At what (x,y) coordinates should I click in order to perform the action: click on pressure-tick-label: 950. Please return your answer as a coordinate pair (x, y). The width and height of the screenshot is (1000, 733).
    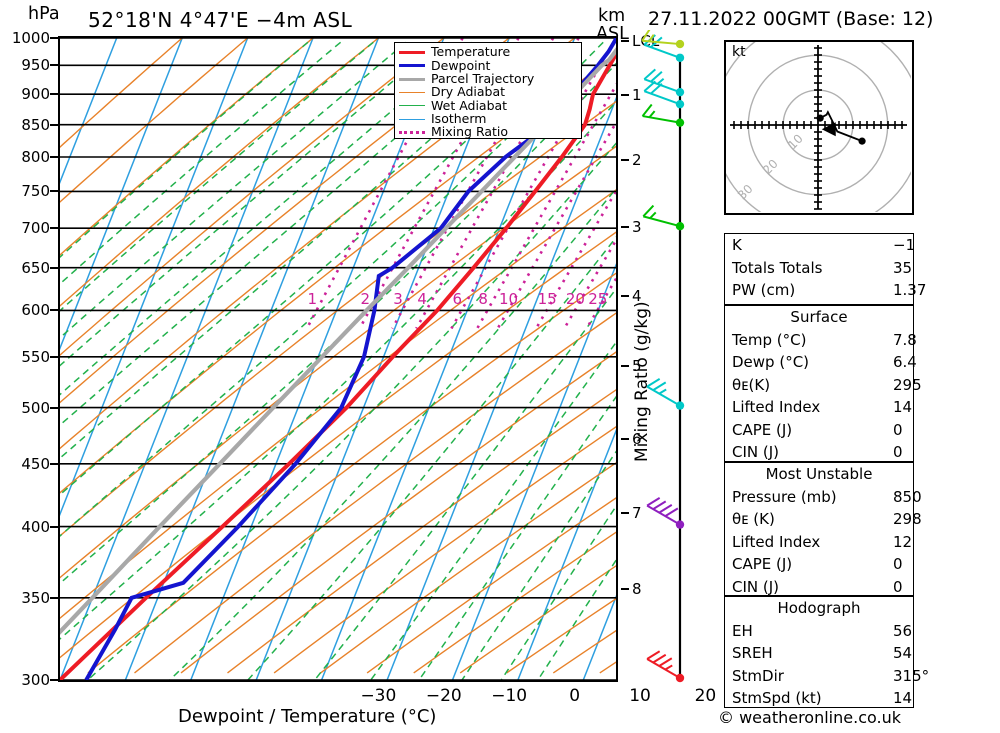
    Looking at the image, I should click on (35, 65).